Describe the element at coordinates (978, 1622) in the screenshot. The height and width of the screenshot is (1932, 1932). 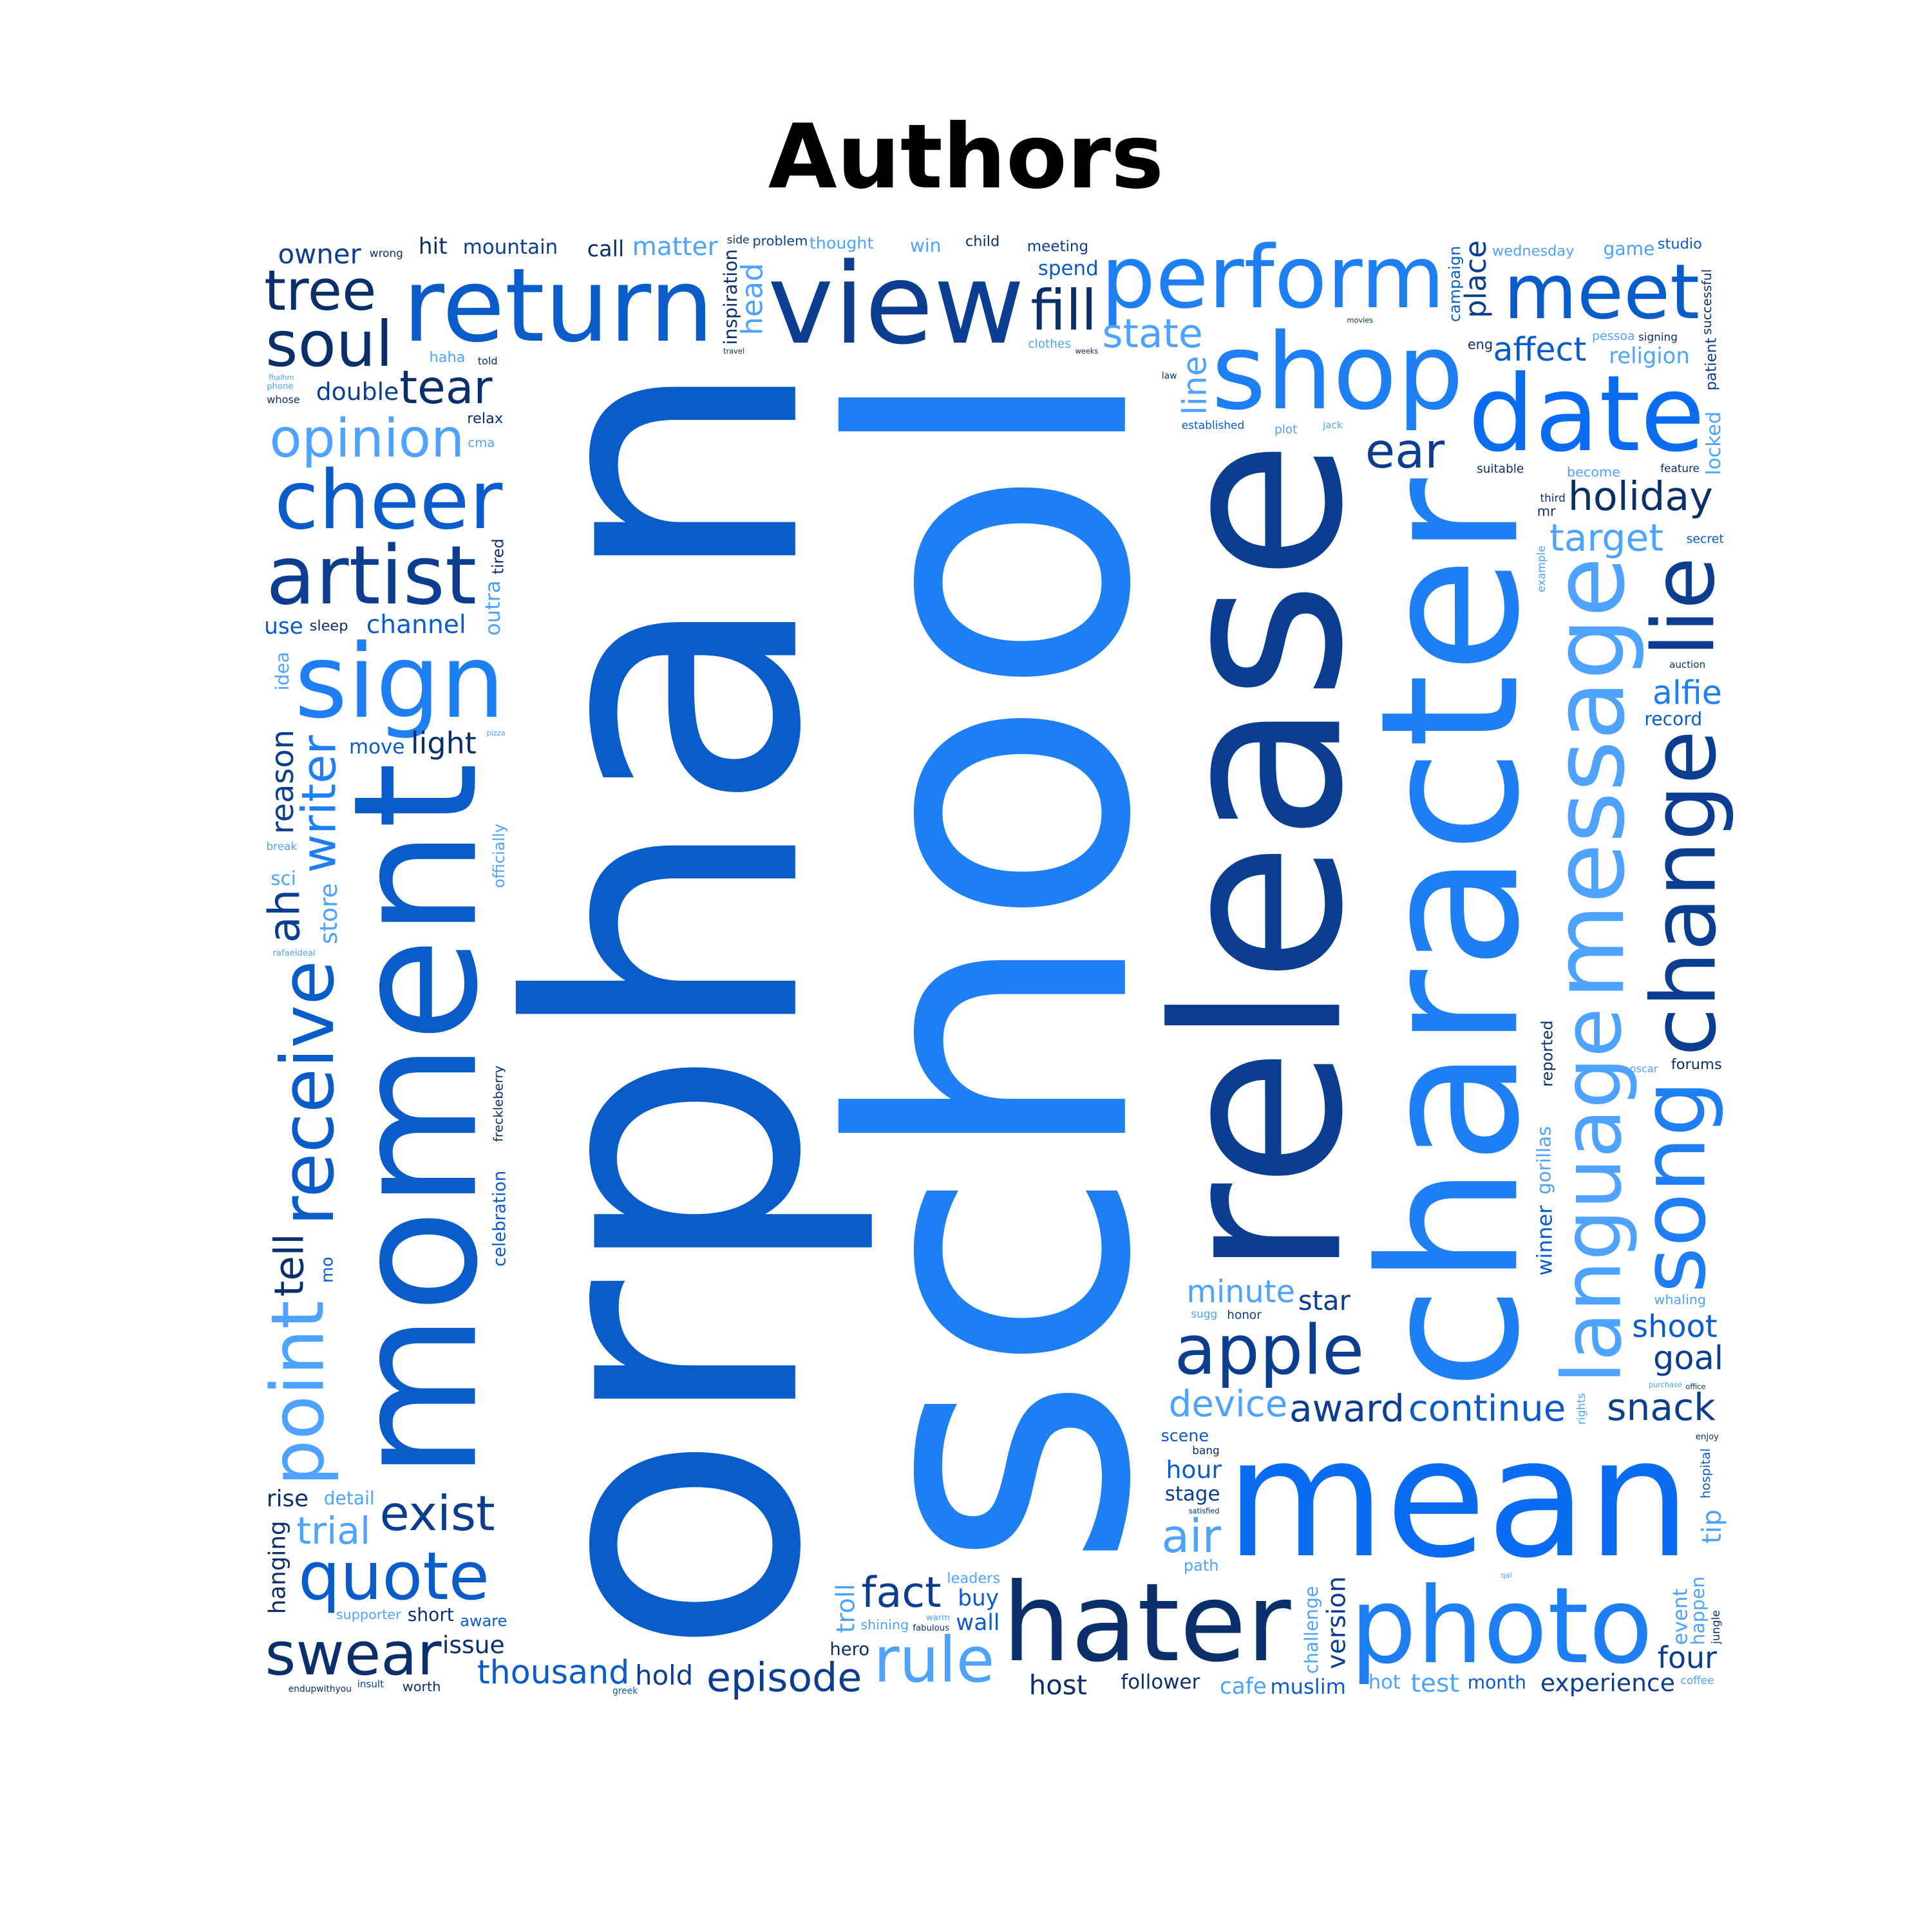
I see `word-wall: wall` at that location.